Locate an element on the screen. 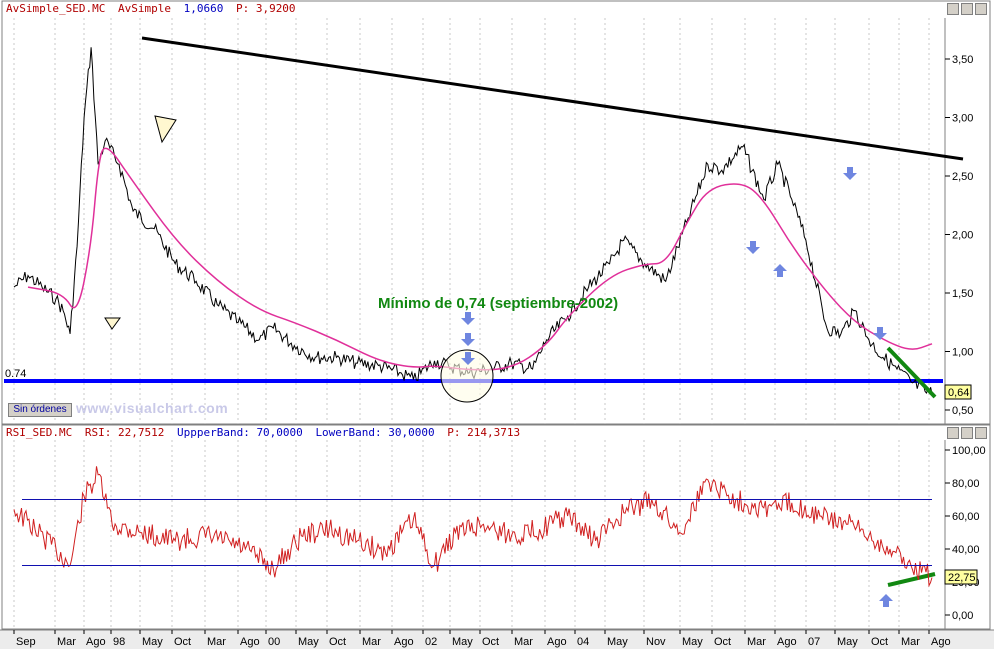  x-tick-label: Sep is located at coordinates (26, 642).